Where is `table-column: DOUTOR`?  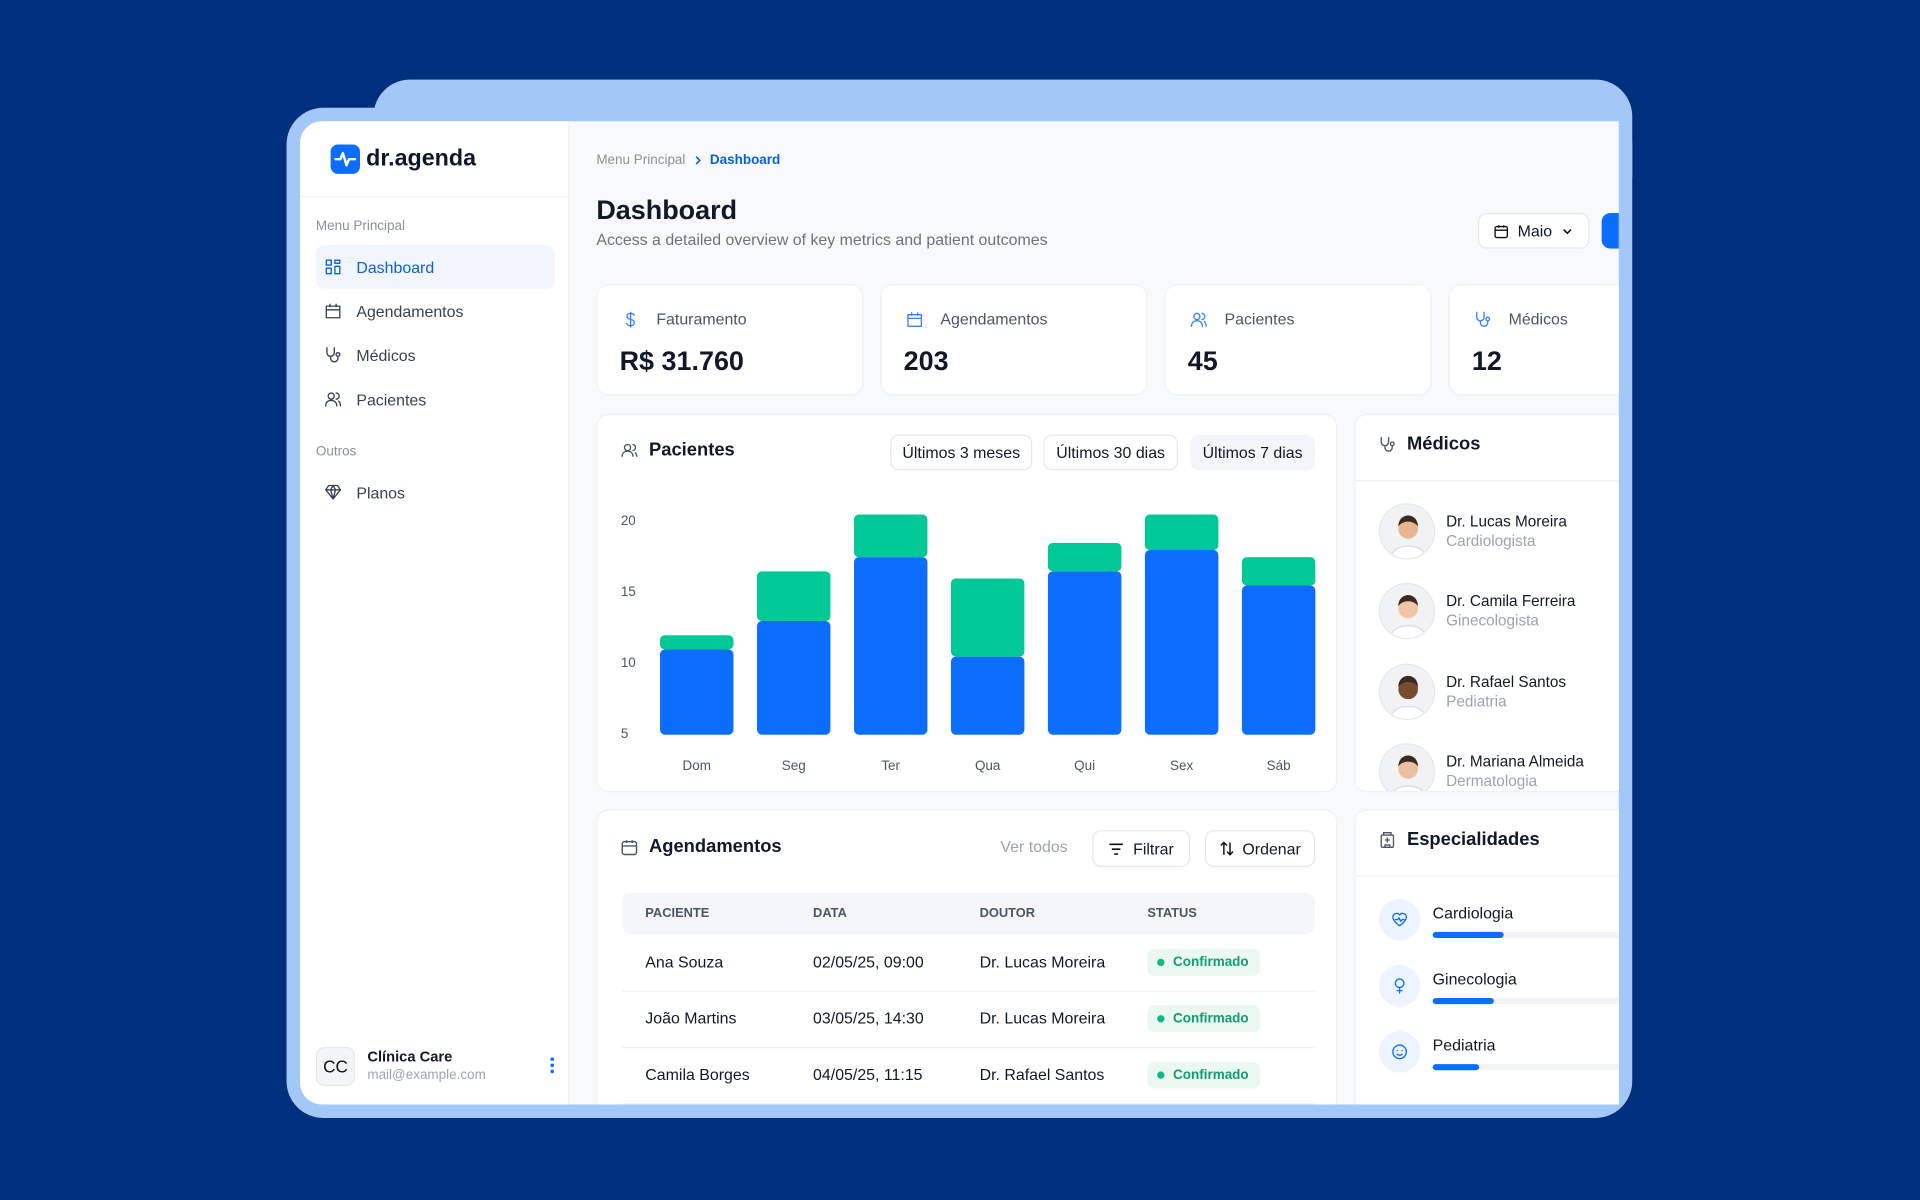 table-column: DOUTOR is located at coordinates (1007, 913).